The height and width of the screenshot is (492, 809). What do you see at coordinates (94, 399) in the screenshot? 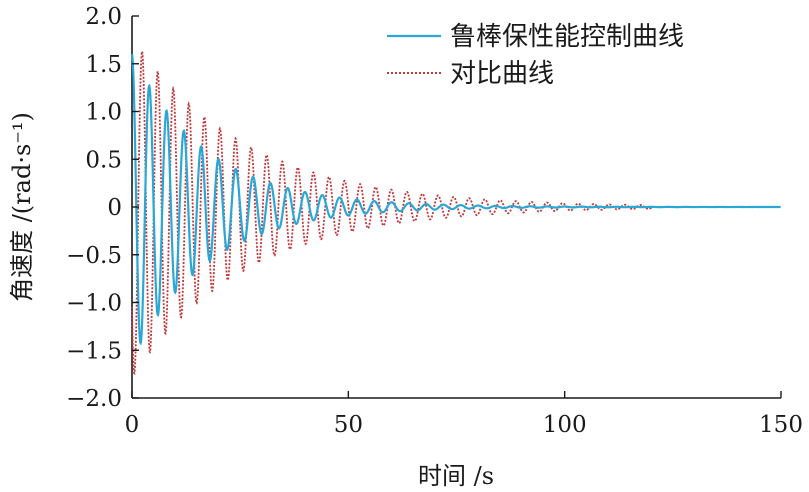
I see `y-tick-label: −2.0` at bounding box center [94, 399].